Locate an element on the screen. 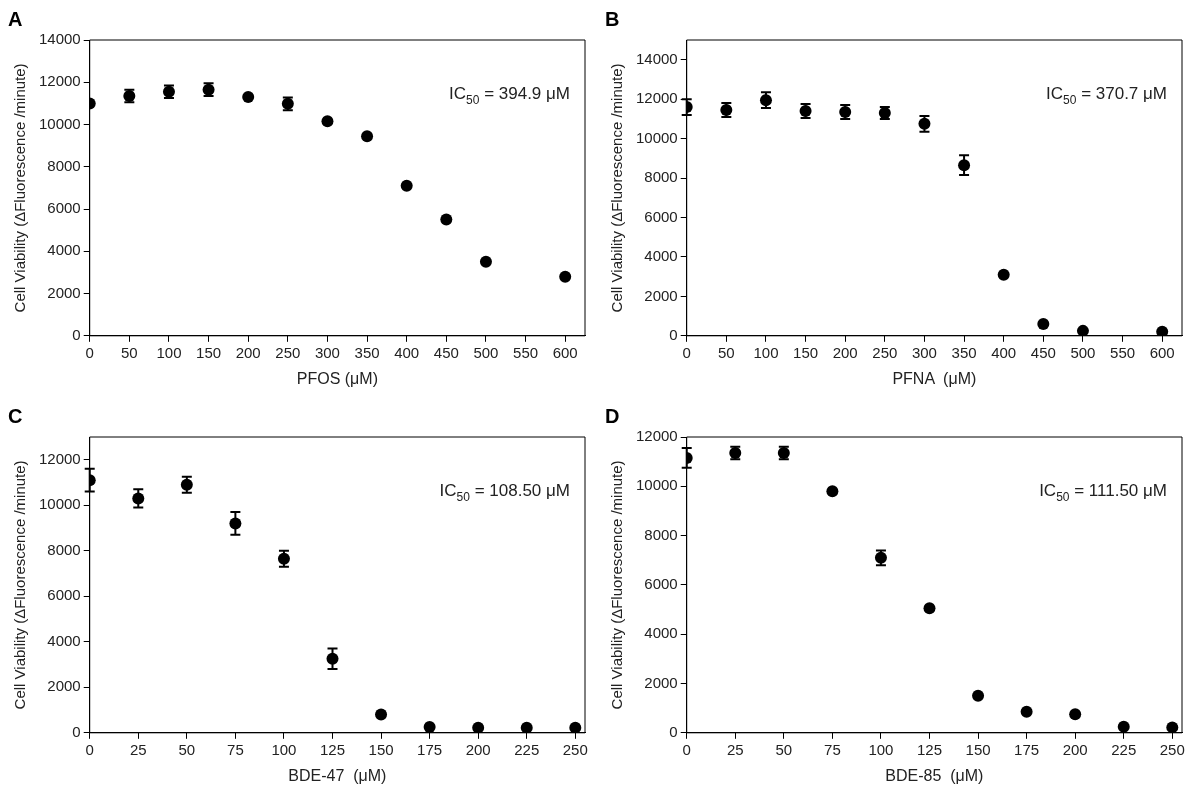 This screenshot has width=1195, height=795. chart-title: C is located at coordinates (15, 415).